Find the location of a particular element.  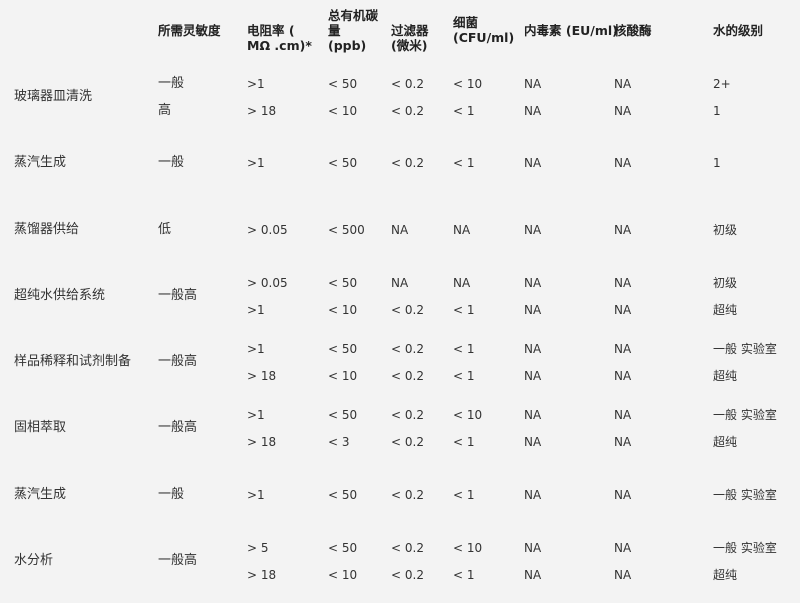

column-header: 过滤器 (微米) is located at coordinates (410, 38).